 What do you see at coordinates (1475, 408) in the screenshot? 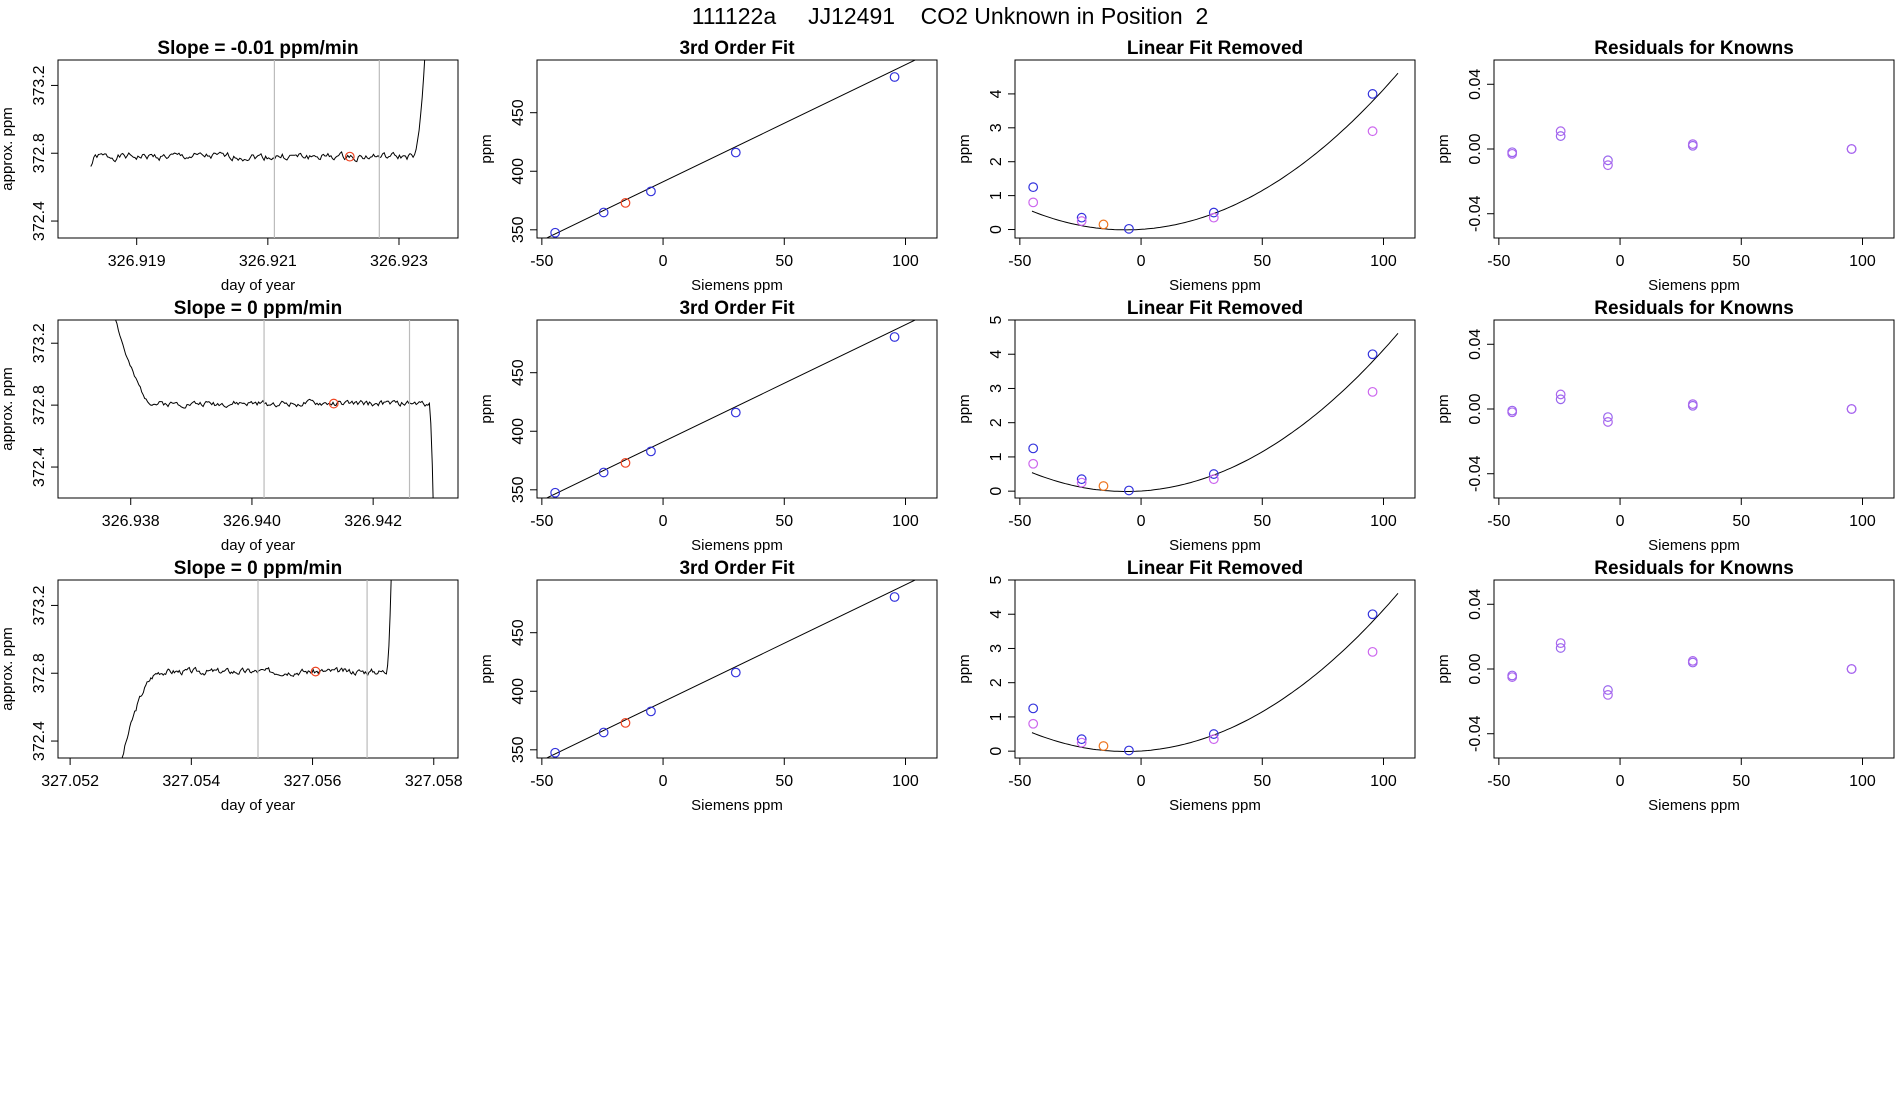
I see `y-tick-label: 0.00` at bounding box center [1475, 408].